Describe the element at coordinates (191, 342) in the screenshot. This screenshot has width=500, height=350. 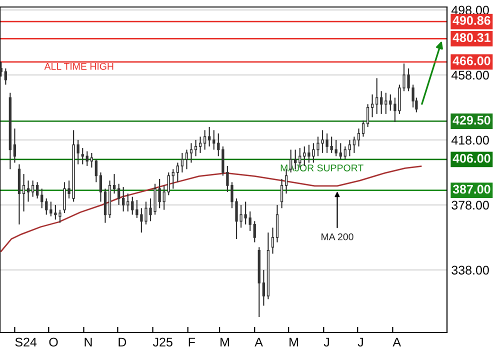
I see `x-tick-label: F` at that location.